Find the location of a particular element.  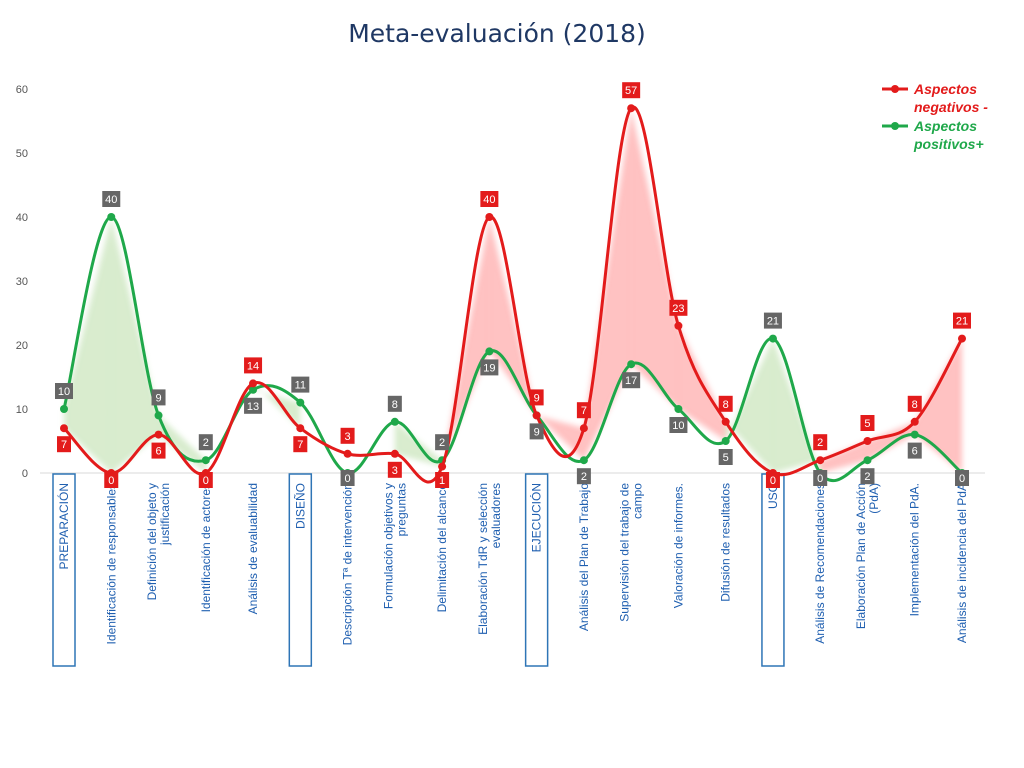

x-tick-label: Análisis de Recomendaciones is located at coordinates (820, 563).